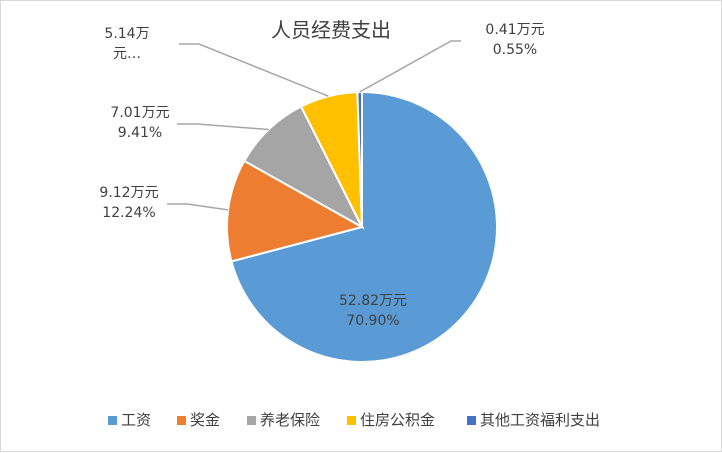 This screenshot has height=453, width=722. I want to click on legend-label-1: 工资, so click(136, 420).